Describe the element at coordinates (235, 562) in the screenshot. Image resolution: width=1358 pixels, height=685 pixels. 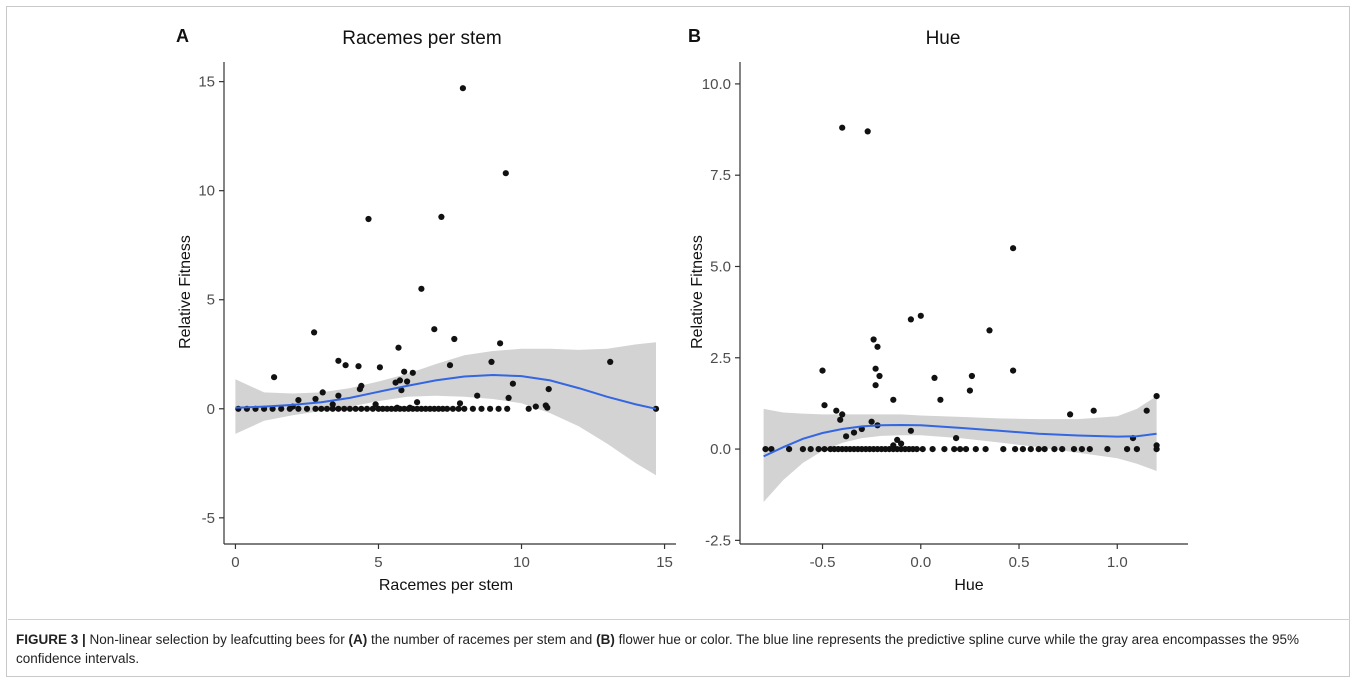
I see `panel-a-x-tick-label: 0` at that location.